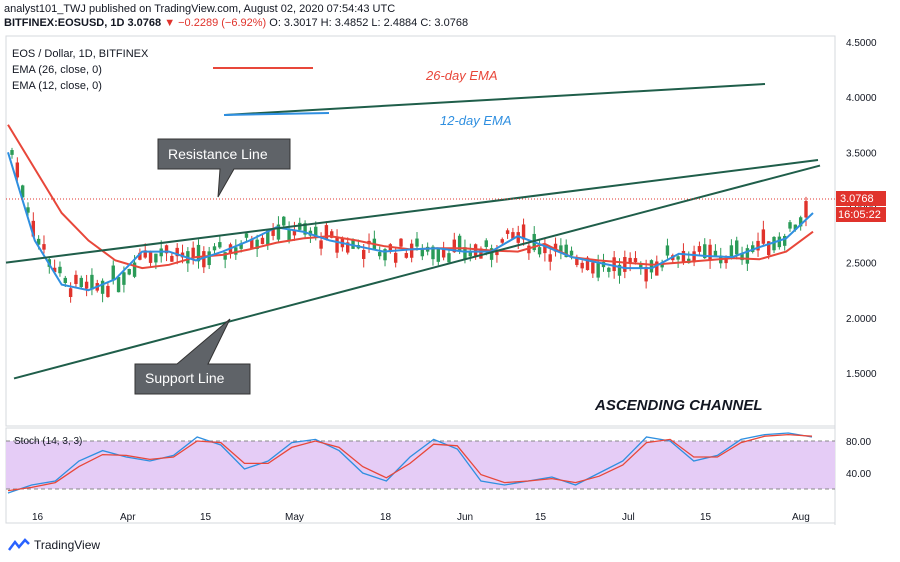  What do you see at coordinates (276, 114) in the screenshot?
I see `ema12-legend-line` at bounding box center [276, 114].